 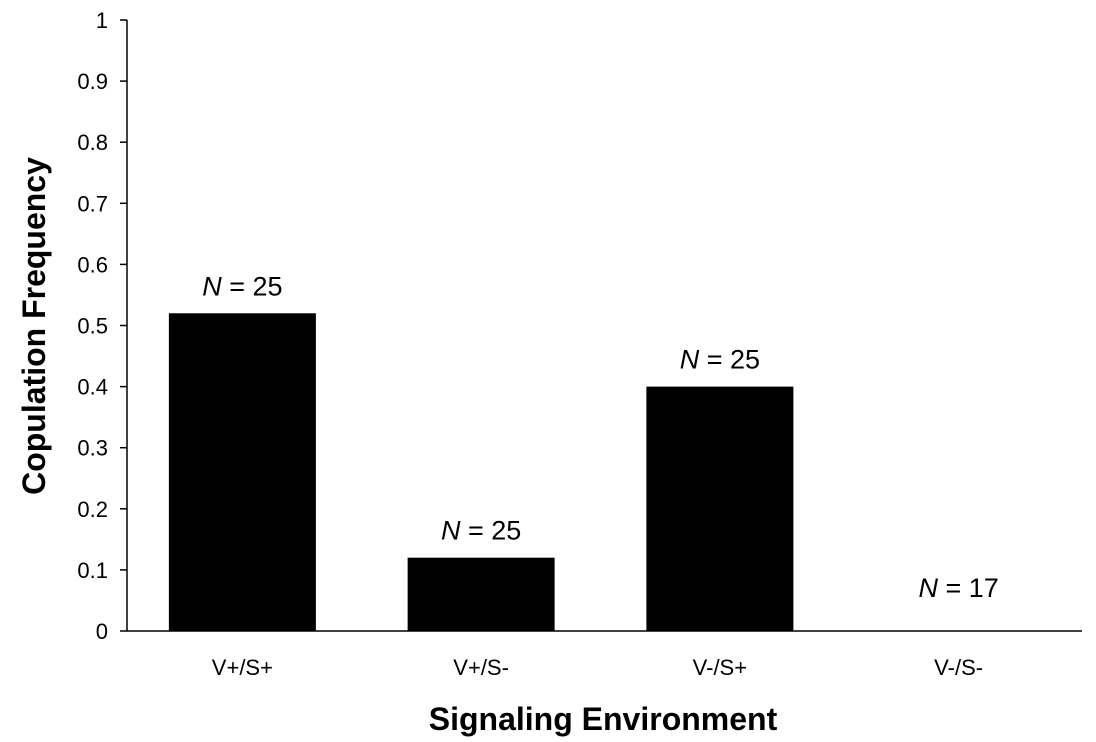 What do you see at coordinates (102, 631) in the screenshot?
I see `y-tick-label: 0` at bounding box center [102, 631].